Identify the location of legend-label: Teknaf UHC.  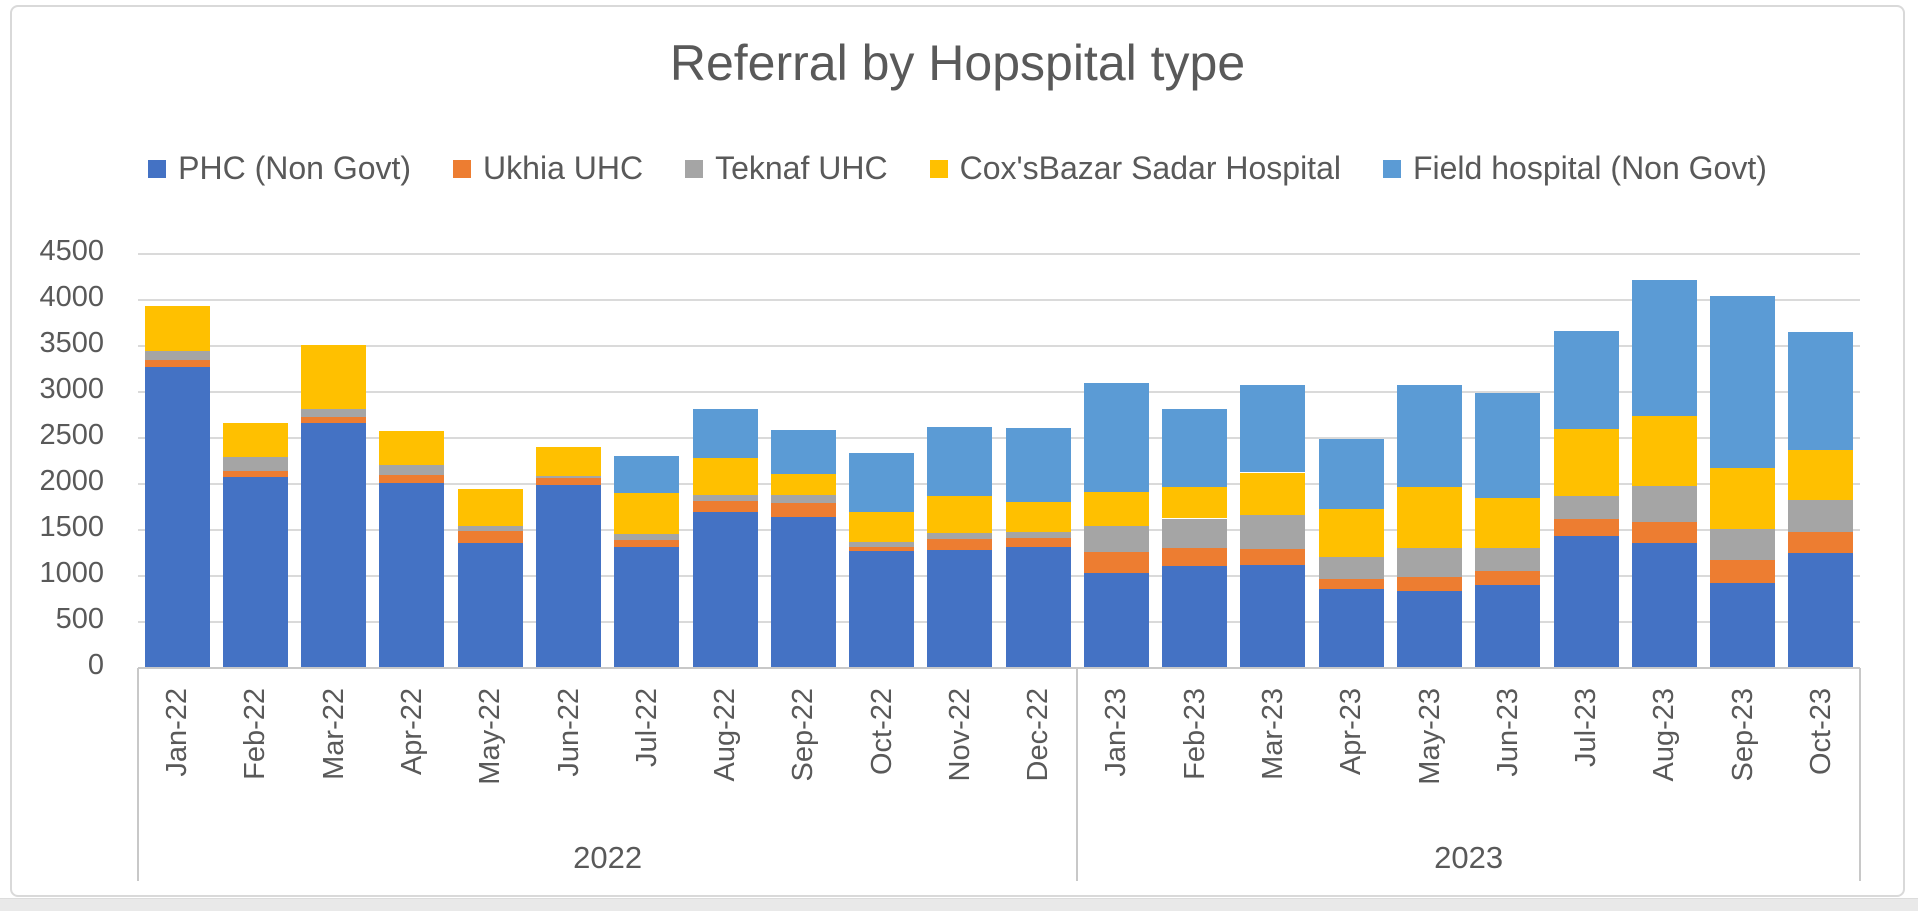
(801, 168).